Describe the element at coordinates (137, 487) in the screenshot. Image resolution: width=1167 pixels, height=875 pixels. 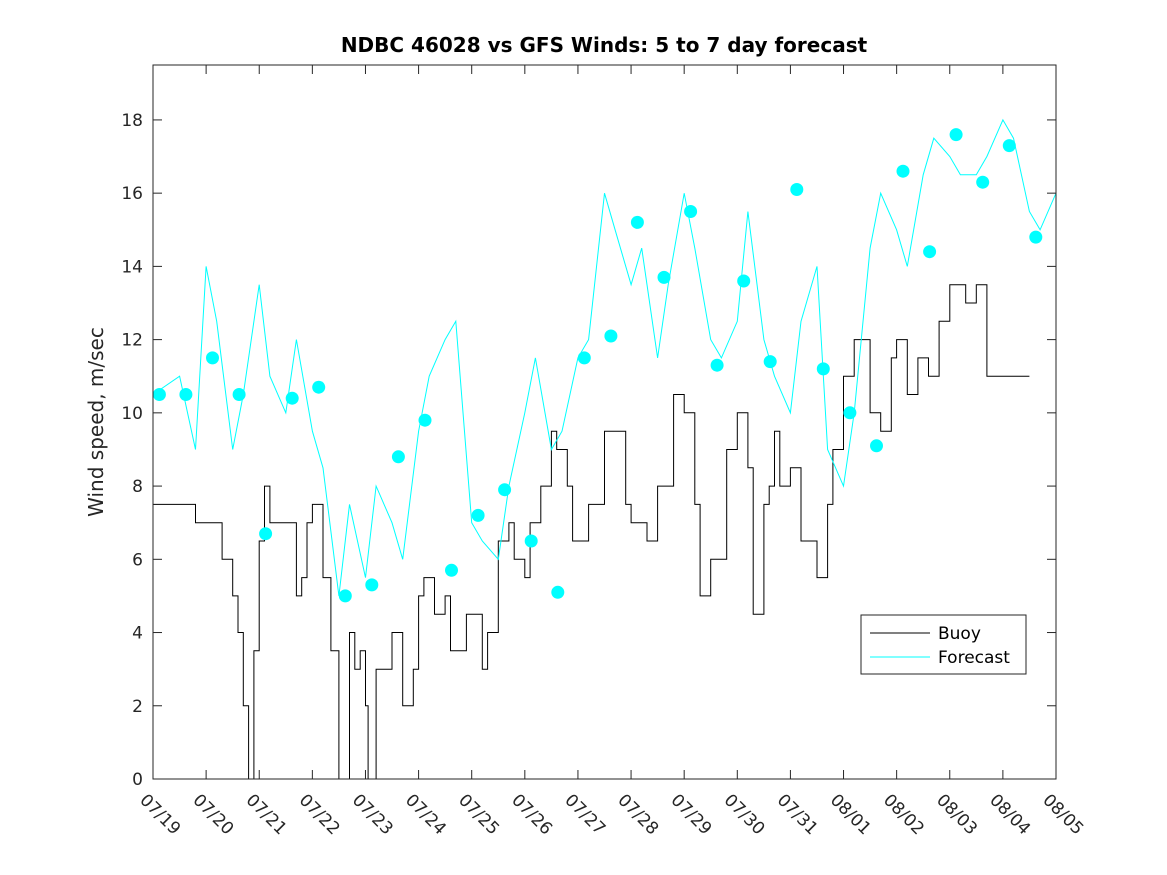
I see `y-tick-label: 8` at that location.